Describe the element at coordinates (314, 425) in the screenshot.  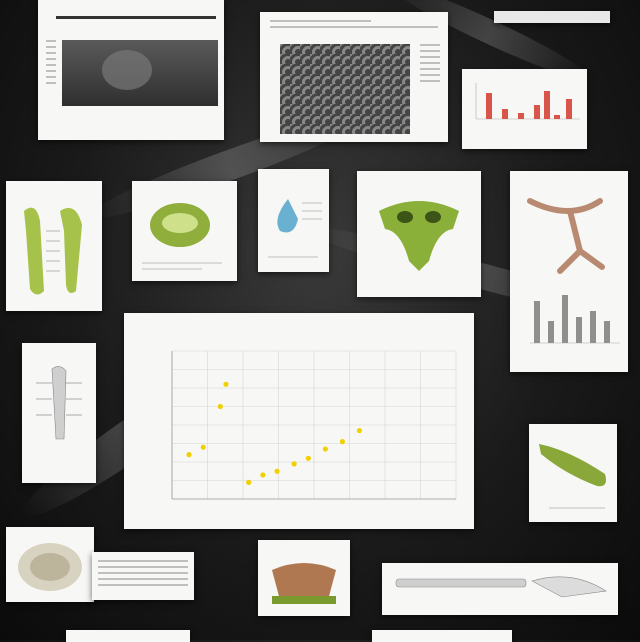
I see `scatter-plot` at that location.